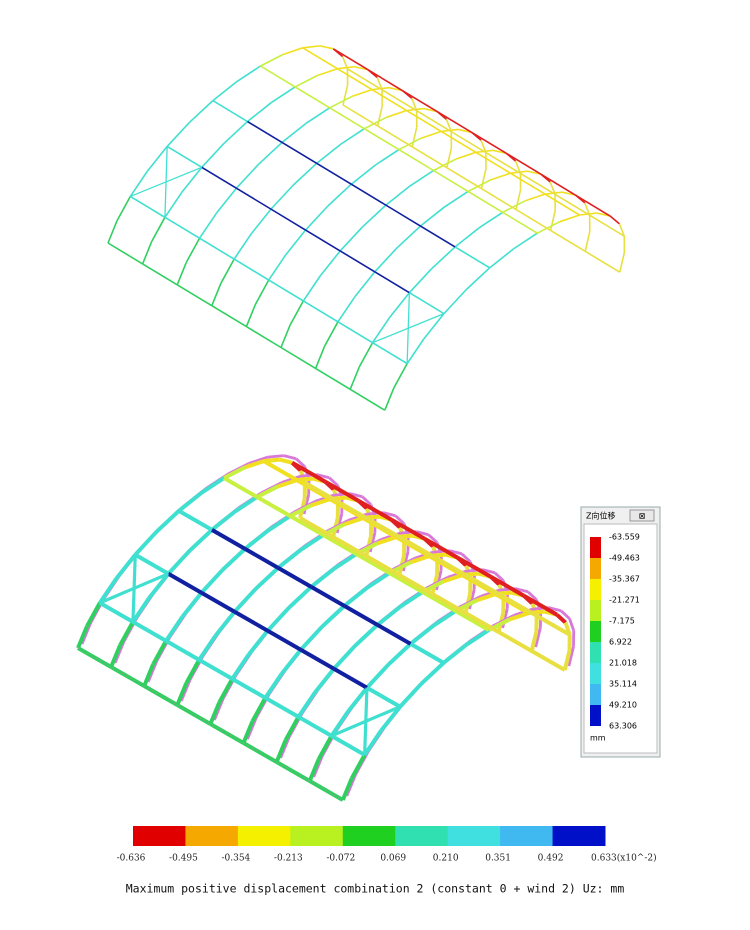 This screenshot has height=930, width=750. Describe the element at coordinates (288, 859) in the screenshot. I see `color-label: -0.213` at that location.